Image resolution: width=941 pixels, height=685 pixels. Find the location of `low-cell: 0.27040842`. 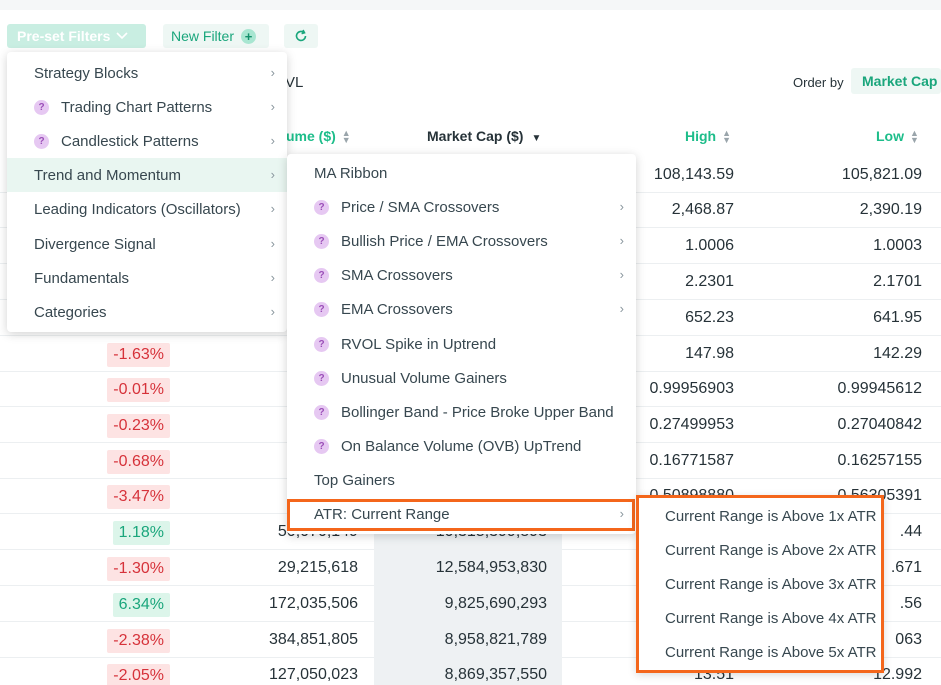

low-cell: 0.27040842 is located at coordinates (879, 424).